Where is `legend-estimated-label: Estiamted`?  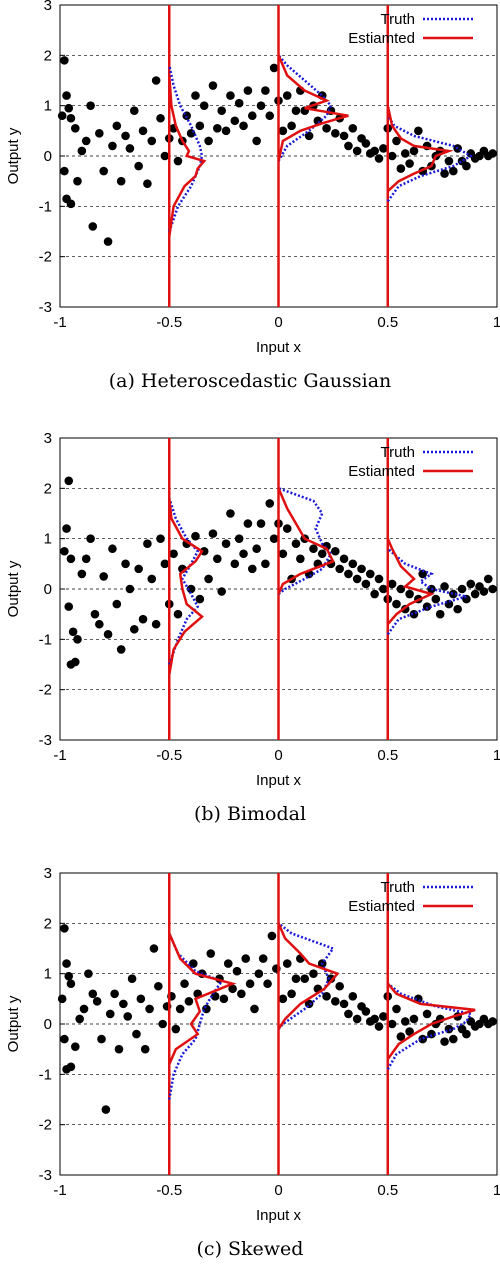 legend-estimated-label: Estiamted is located at coordinates (381, 471).